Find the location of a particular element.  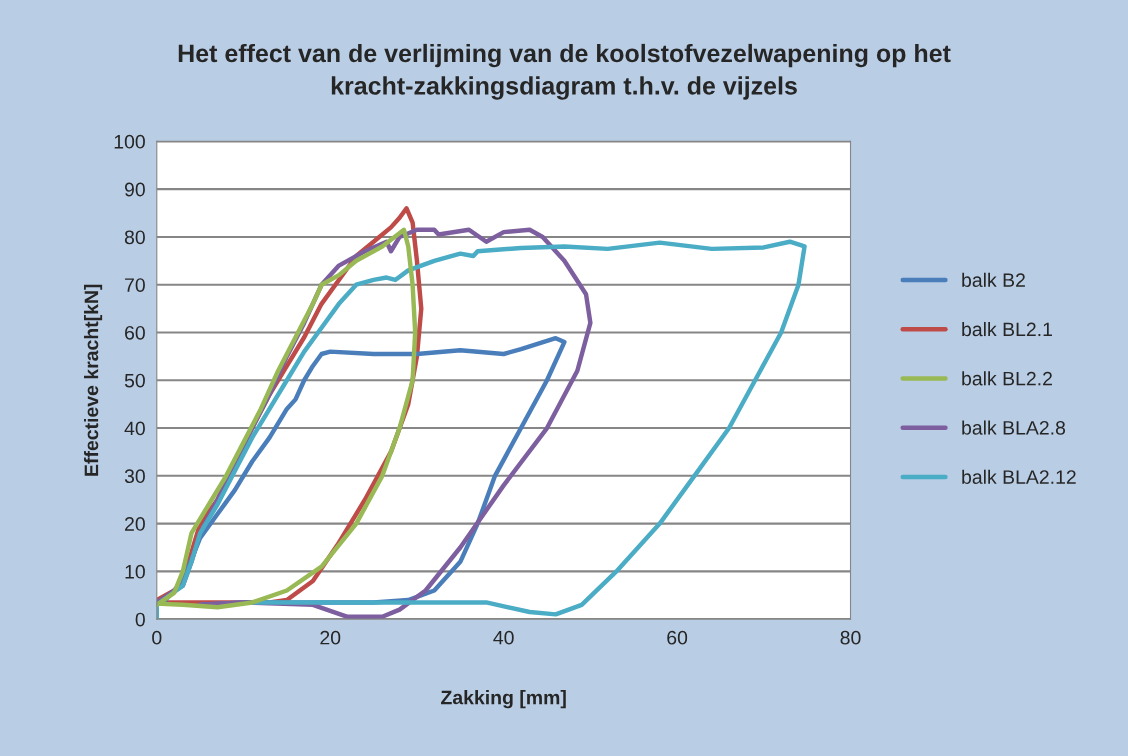

legend-label: balk BL2.1 is located at coordinates (1007, 329).